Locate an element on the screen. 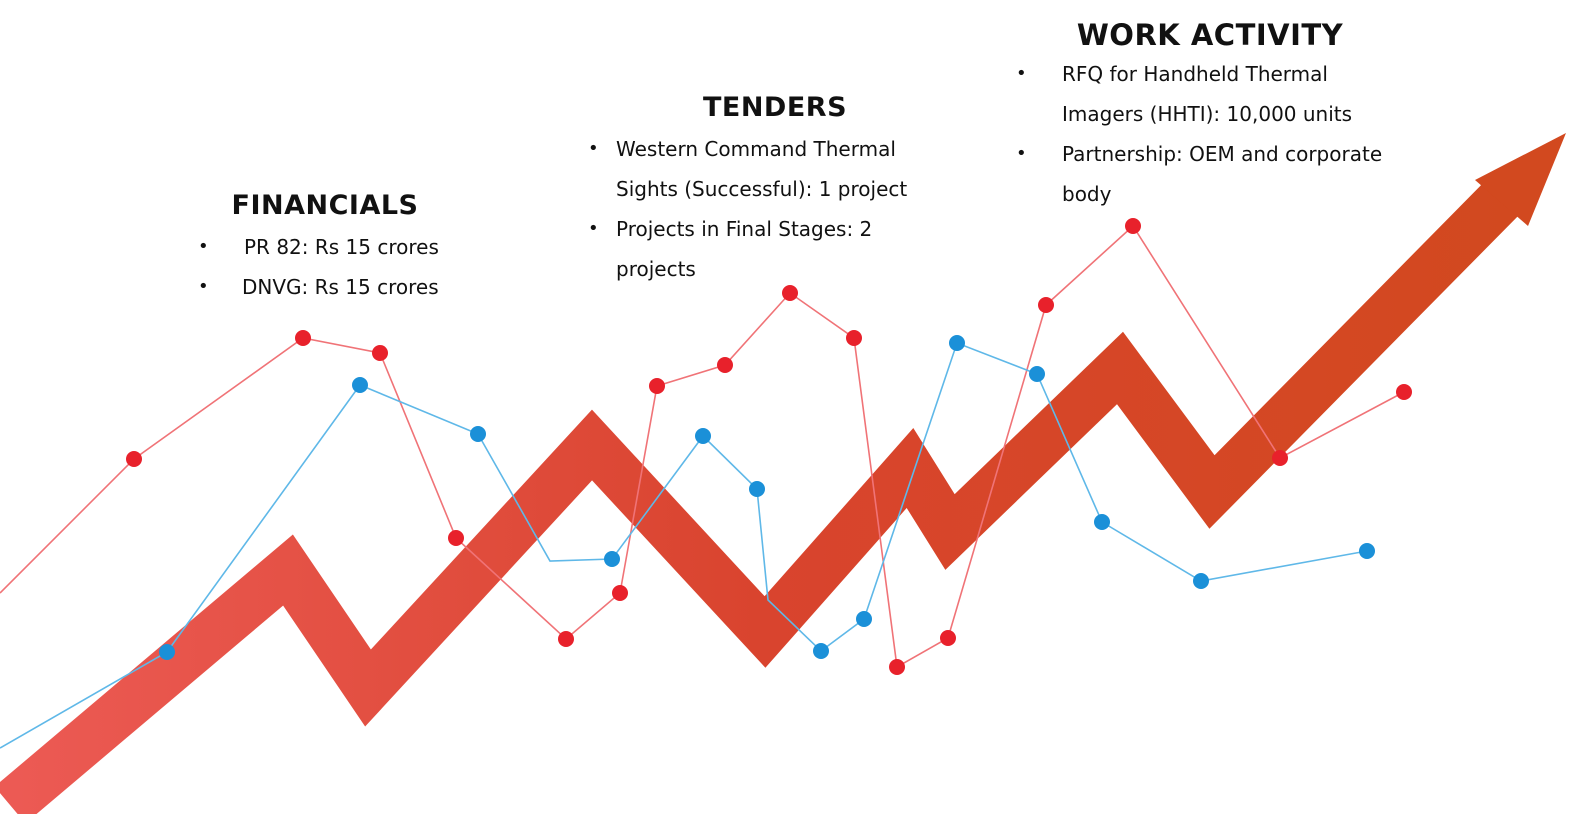  tenders-title: TENDERS is located at coordinates (775, 107).